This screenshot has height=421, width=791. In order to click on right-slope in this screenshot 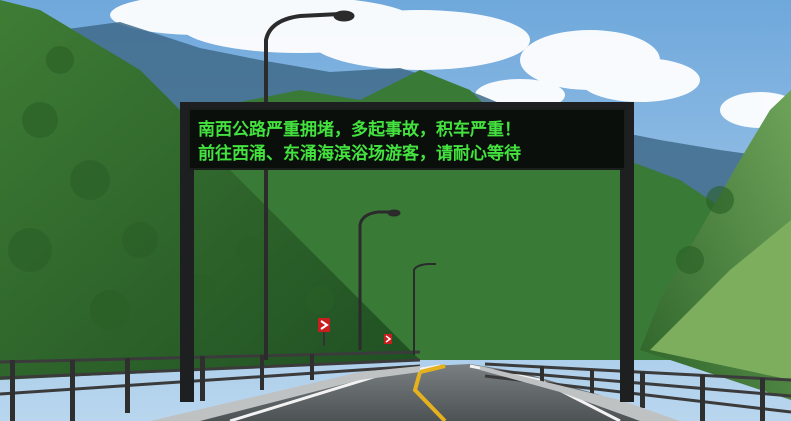, I will do `click(720, 300)`.